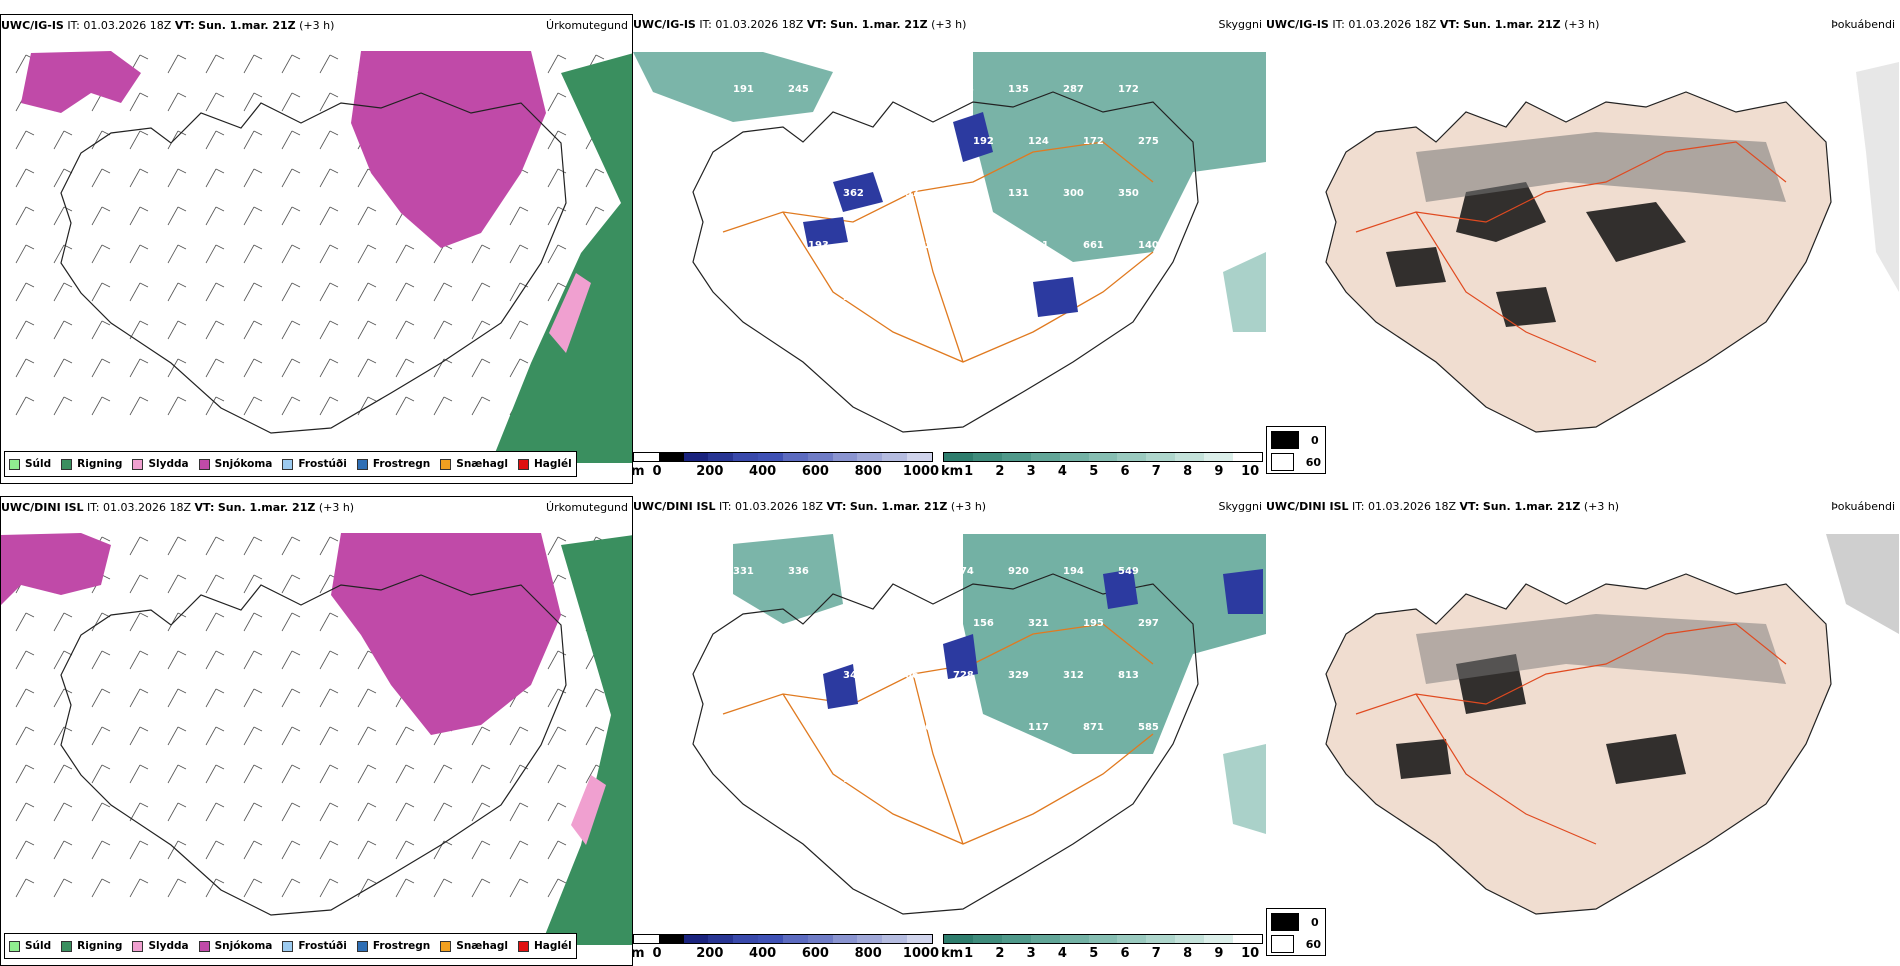 This screenshot has width=1900, height=966. What do you see at coordinates (1128, 89) in the screenshot?
I see `cloudbase-value: 172` at bounding box center [1128, 89].